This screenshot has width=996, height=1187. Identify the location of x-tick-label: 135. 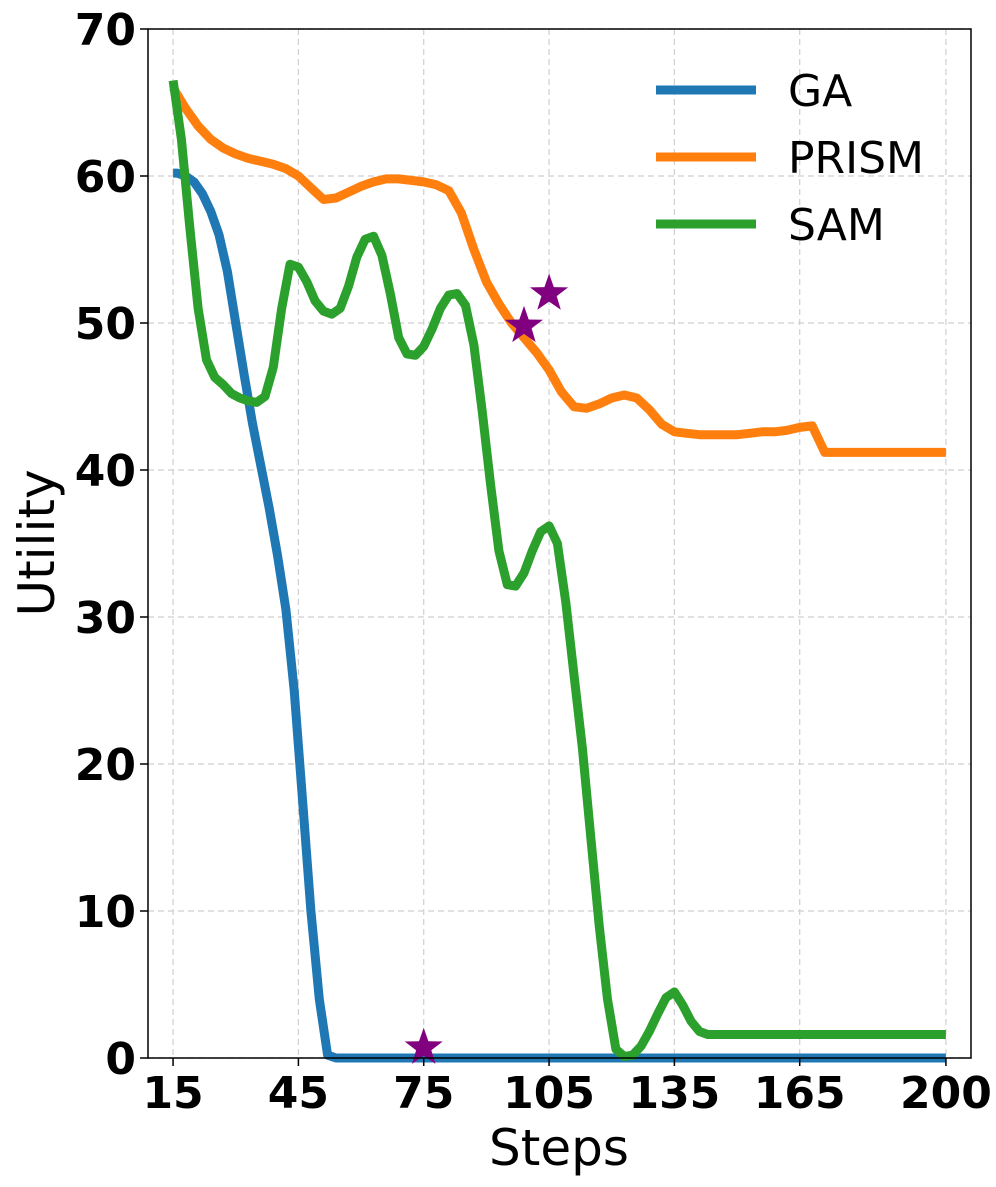
(674, 1093).